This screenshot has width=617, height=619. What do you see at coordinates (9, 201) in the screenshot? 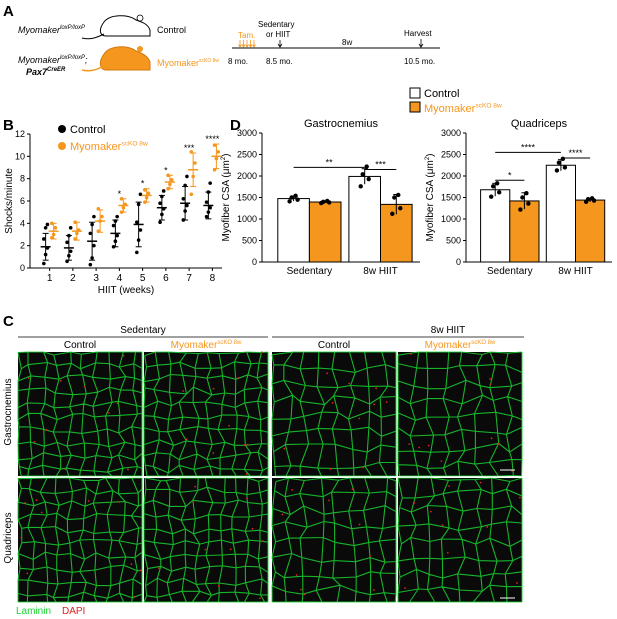
I see `y-axis-label: Shocks/minute` at bounding box center [9, 201].